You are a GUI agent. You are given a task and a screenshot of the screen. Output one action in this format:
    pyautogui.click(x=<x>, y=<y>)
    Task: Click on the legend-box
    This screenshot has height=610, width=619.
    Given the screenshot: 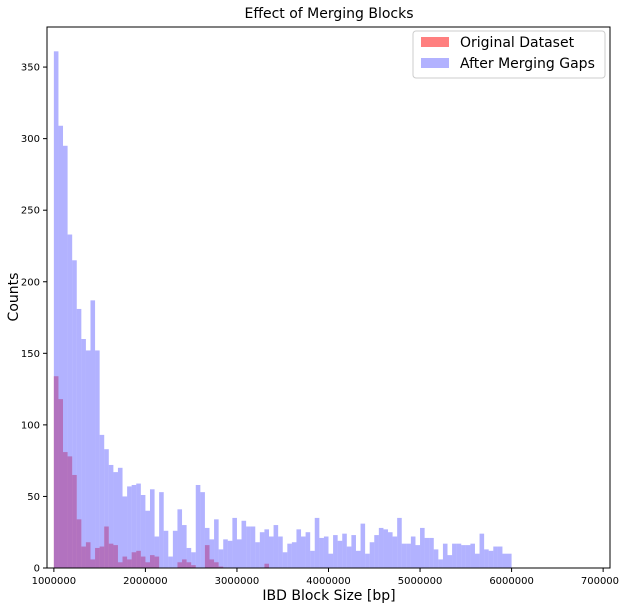 What is the action you would take?
    pyautogui.click(x=509, y=54)
    